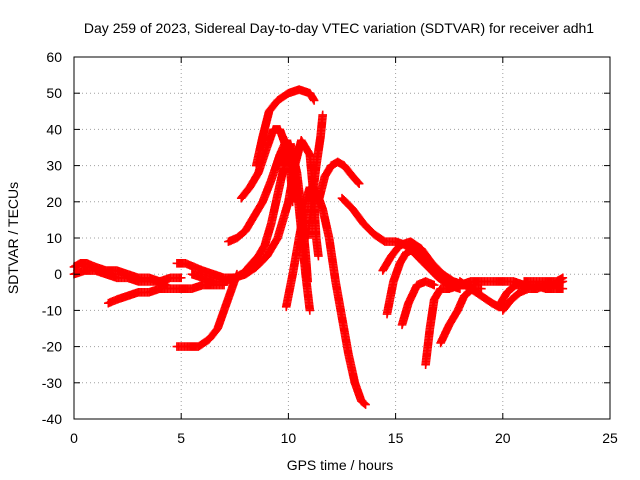 The width and height of the screenshot is (640, 480). I want to click on y-tick-label: 30, so click(54, 166).